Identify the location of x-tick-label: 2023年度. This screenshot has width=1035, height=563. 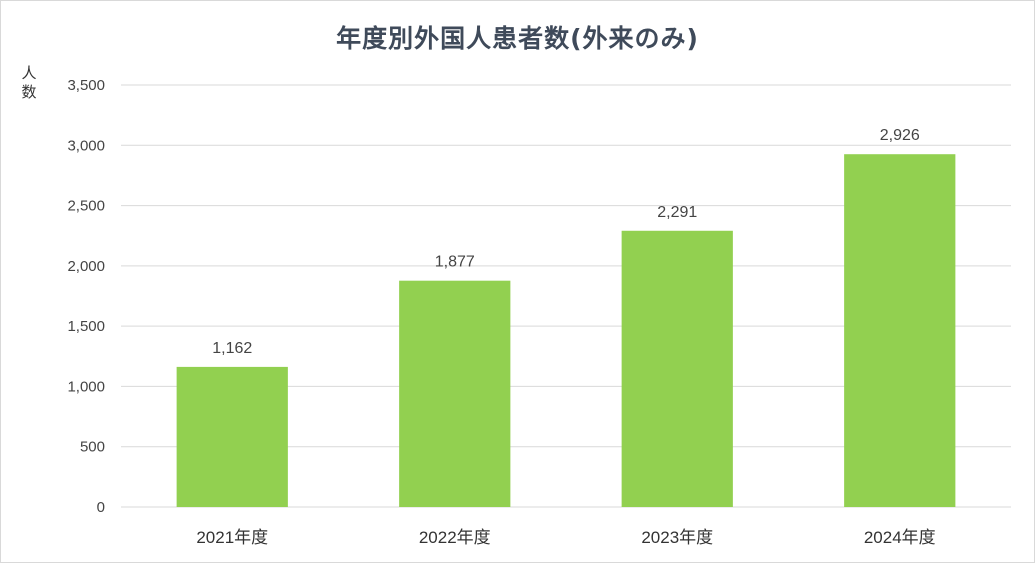
(677, 537).